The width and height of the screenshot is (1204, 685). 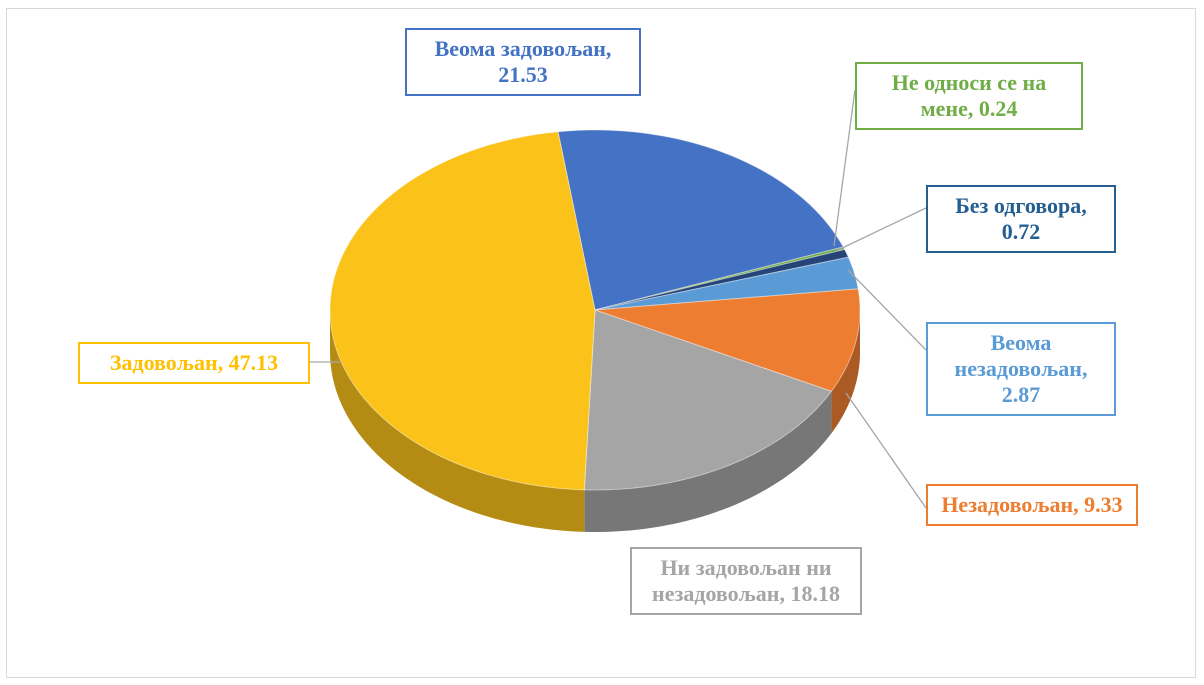 I want to click on data-label: Задовољан, 47.13, so click(x=194, y=363).